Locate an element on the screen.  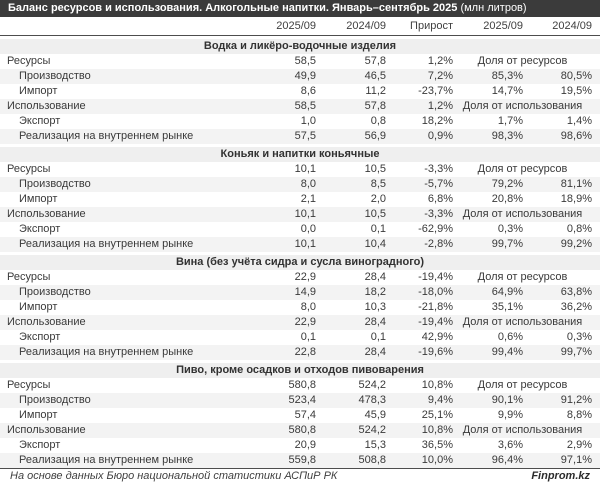
table-row: Экспорт 0,0 0,1 -62,9% 0,3% 0,8% is located at coordinates (300, 229).